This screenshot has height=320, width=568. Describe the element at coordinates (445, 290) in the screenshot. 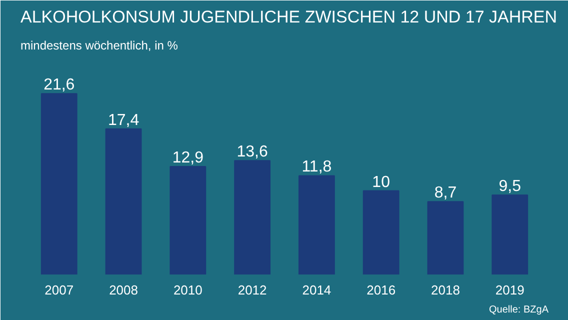

I see `x-tick-label: 2018` at that location.